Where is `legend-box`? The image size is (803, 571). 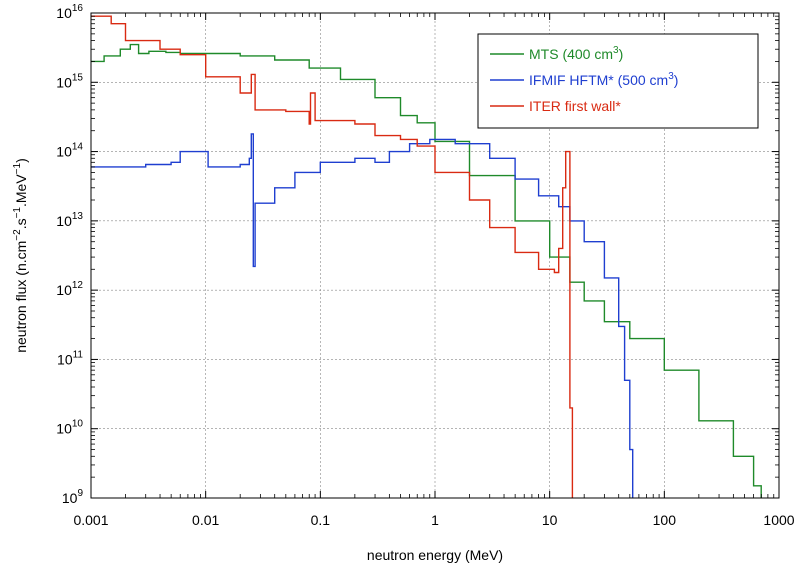
legend-box is located at coordinates (618, 81).